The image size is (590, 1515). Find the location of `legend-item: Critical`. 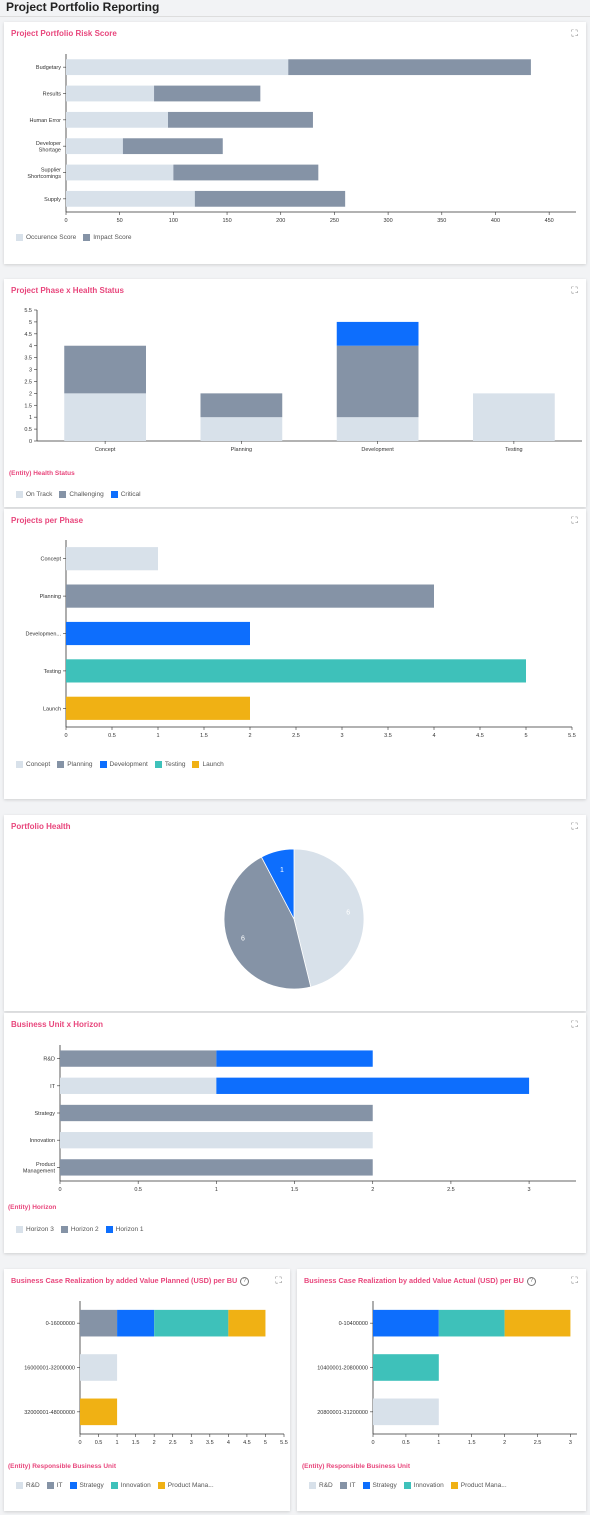

legend-item: Critical is located at coordinates (125, 494).